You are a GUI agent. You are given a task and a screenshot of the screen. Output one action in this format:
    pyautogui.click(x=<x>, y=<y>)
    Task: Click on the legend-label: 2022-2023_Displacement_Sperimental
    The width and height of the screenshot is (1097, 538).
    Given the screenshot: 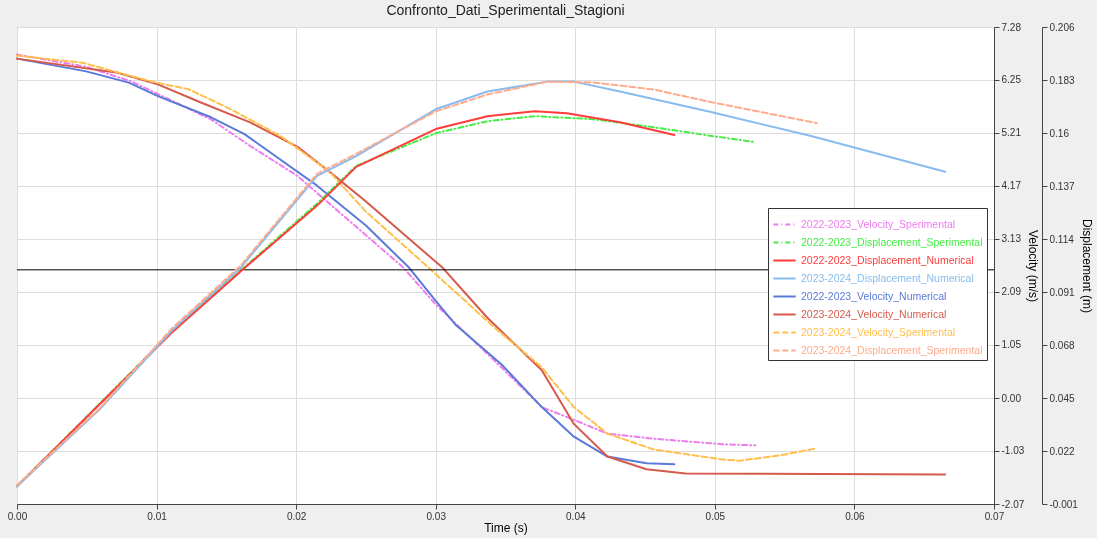 What is the action you would take?
    pyautogui.click(x=892, y=241)
    